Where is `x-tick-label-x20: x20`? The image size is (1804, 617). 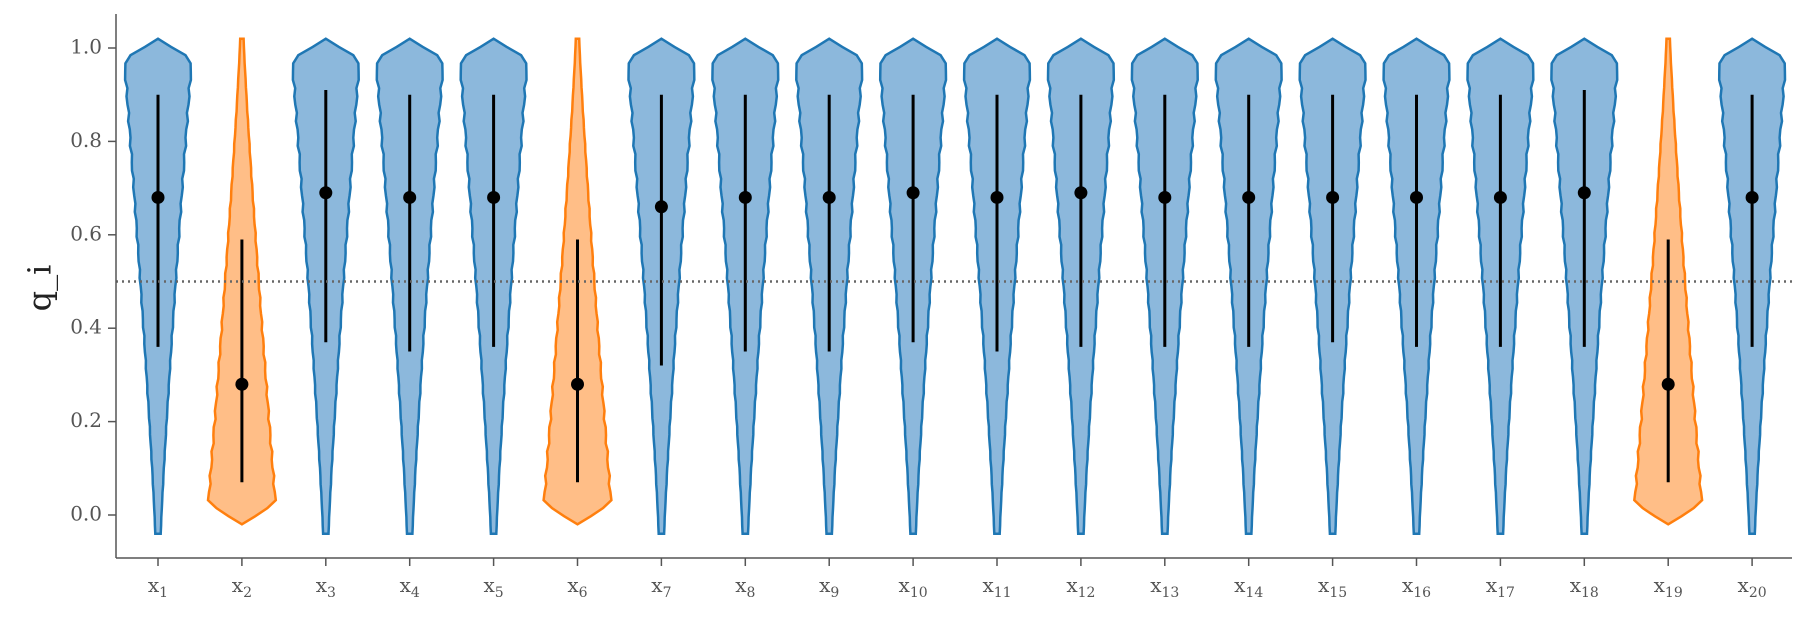 x-tick-label-x20: x20 is located at coordinates (1752, 587).